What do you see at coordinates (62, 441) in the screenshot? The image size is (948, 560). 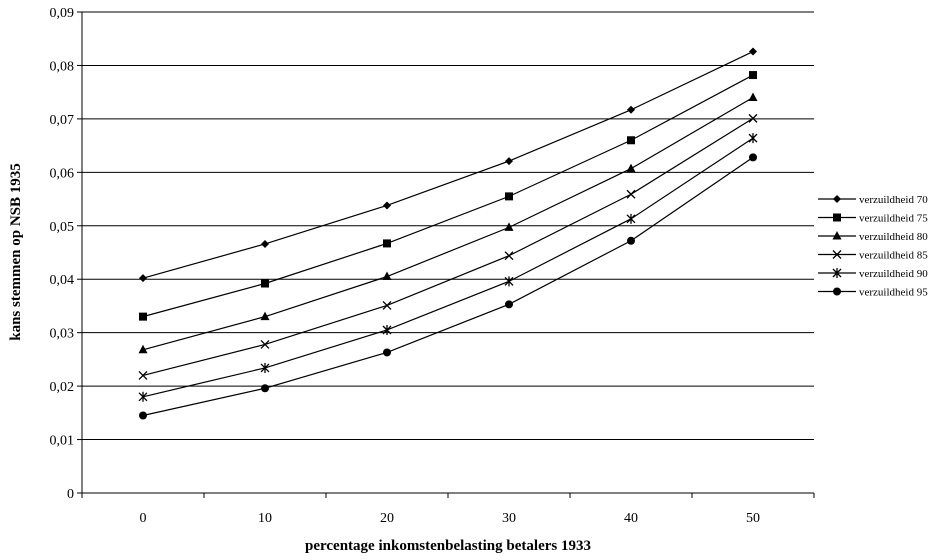 I see `y-tick-label: 0,01` at bounding box center [62, 441].